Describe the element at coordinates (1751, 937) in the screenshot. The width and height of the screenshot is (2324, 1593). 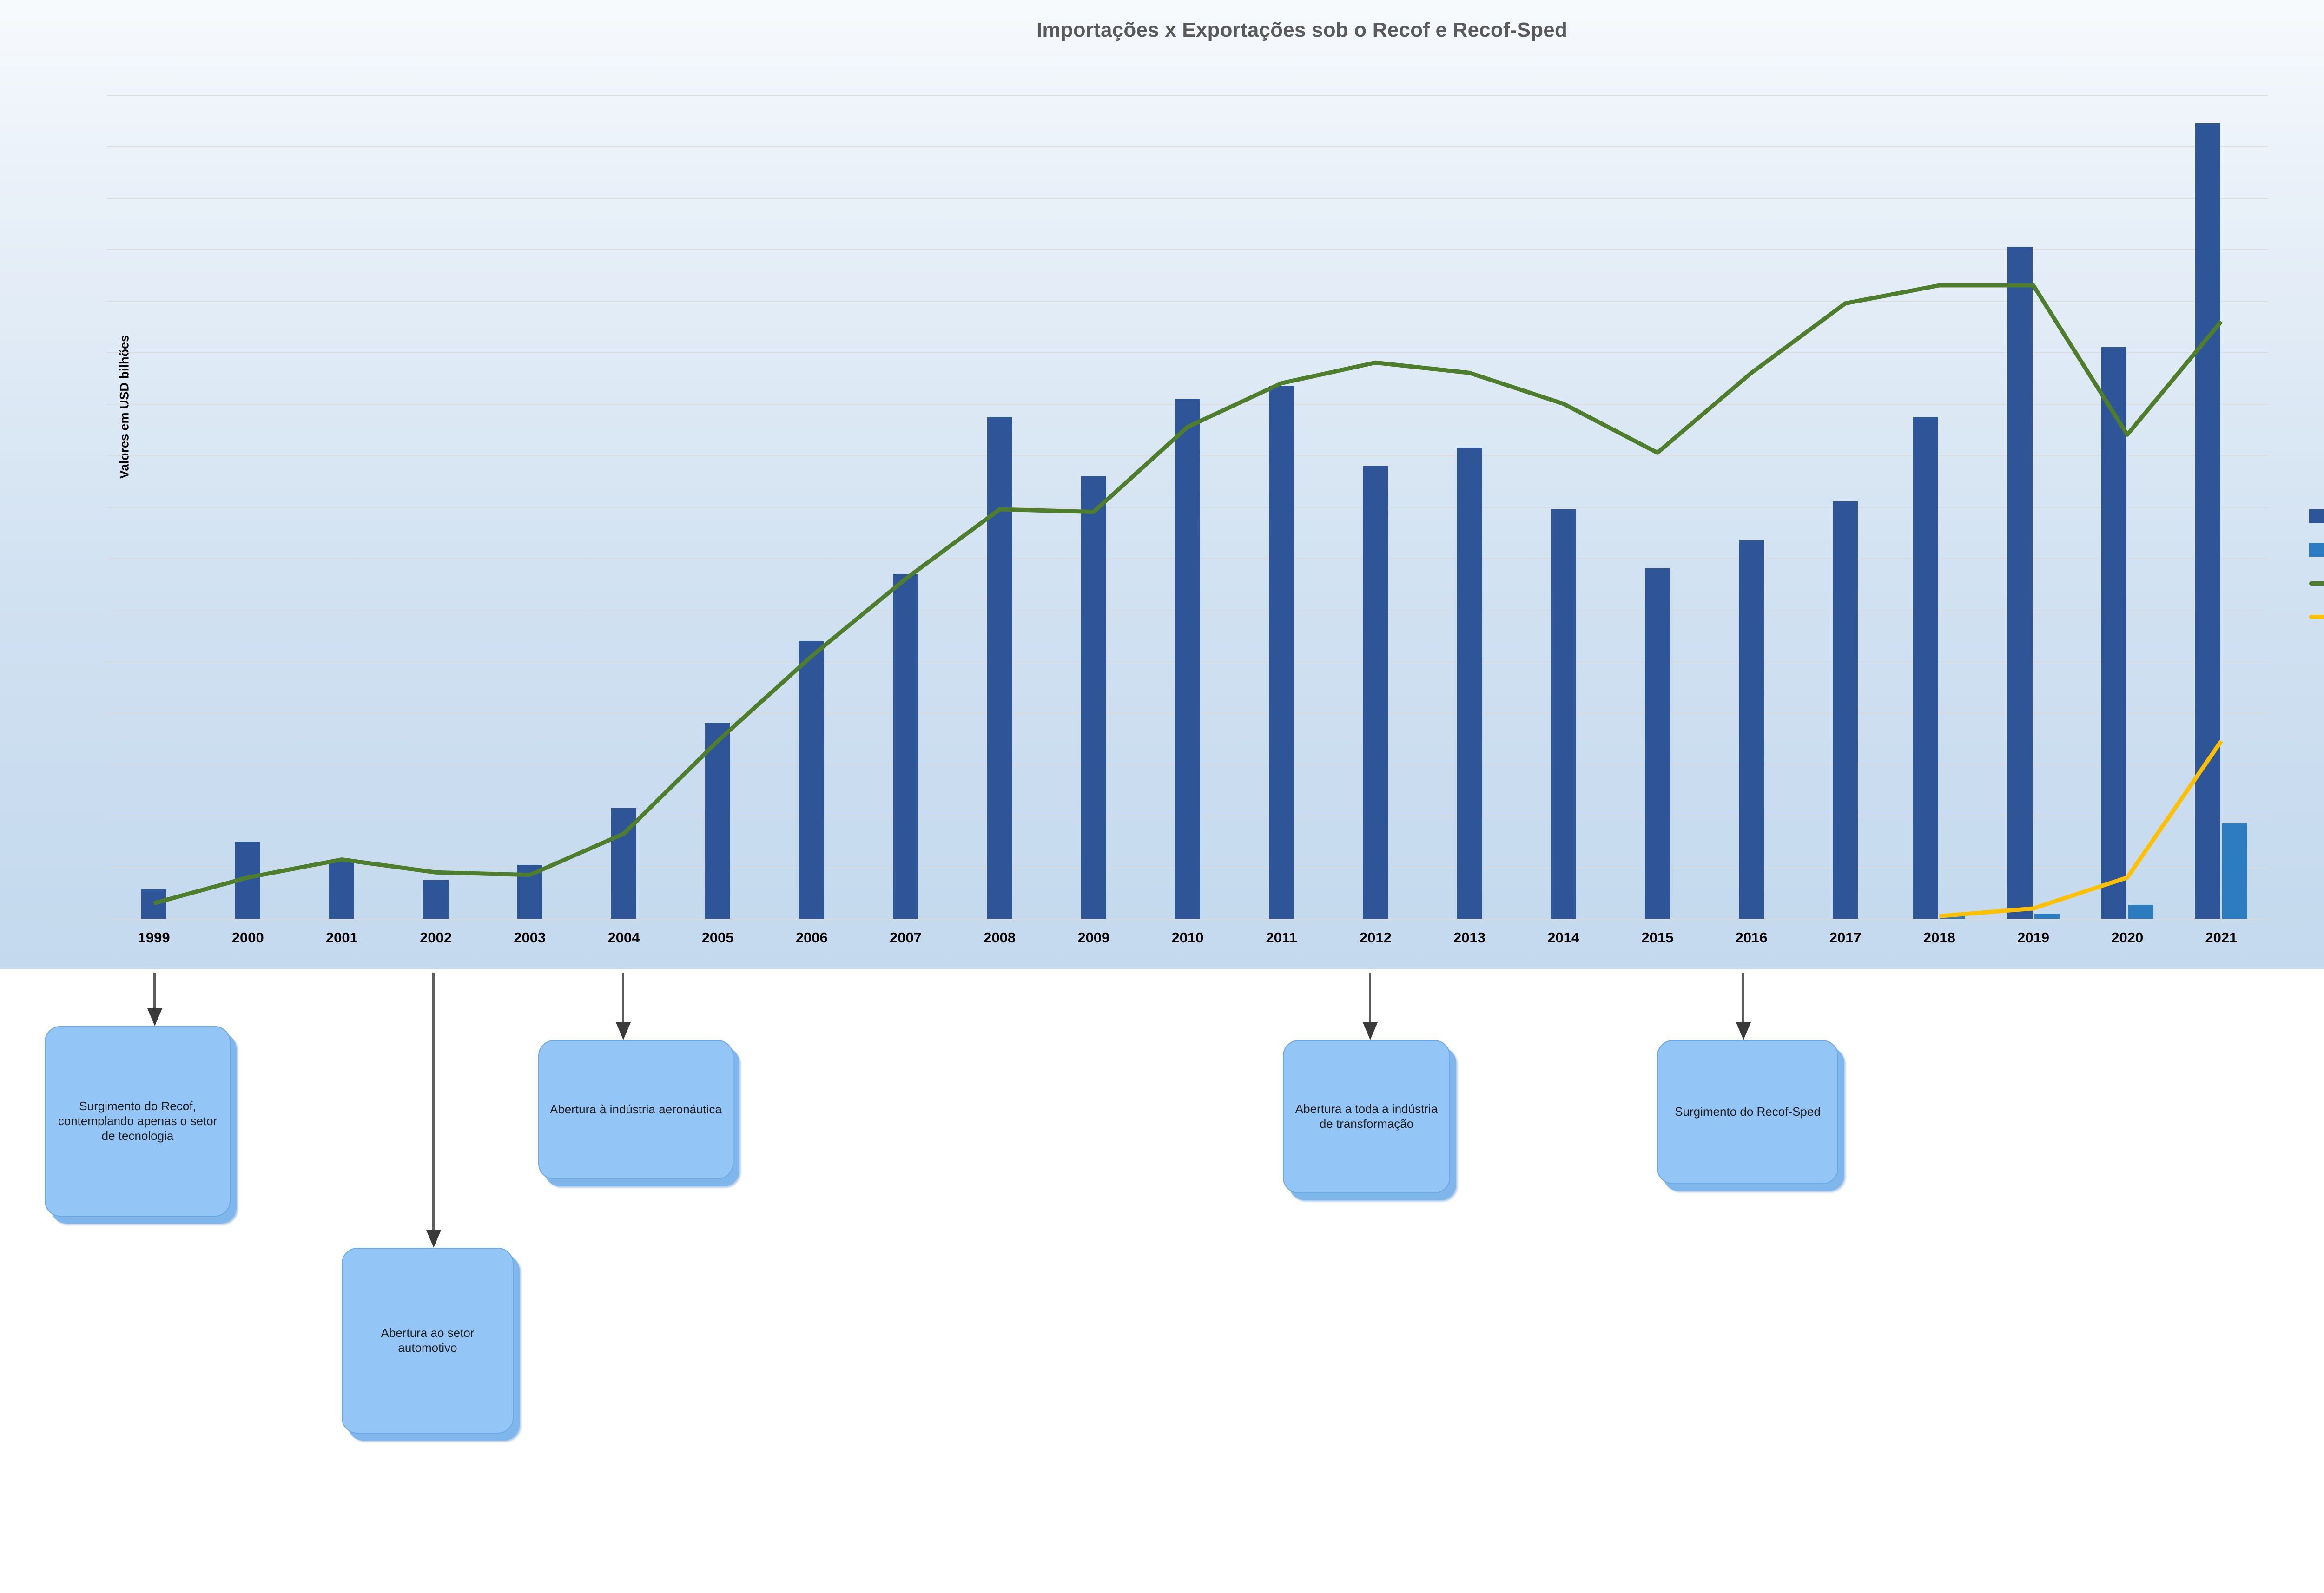
I see `x-axis-tick-label: 2016` at that location.